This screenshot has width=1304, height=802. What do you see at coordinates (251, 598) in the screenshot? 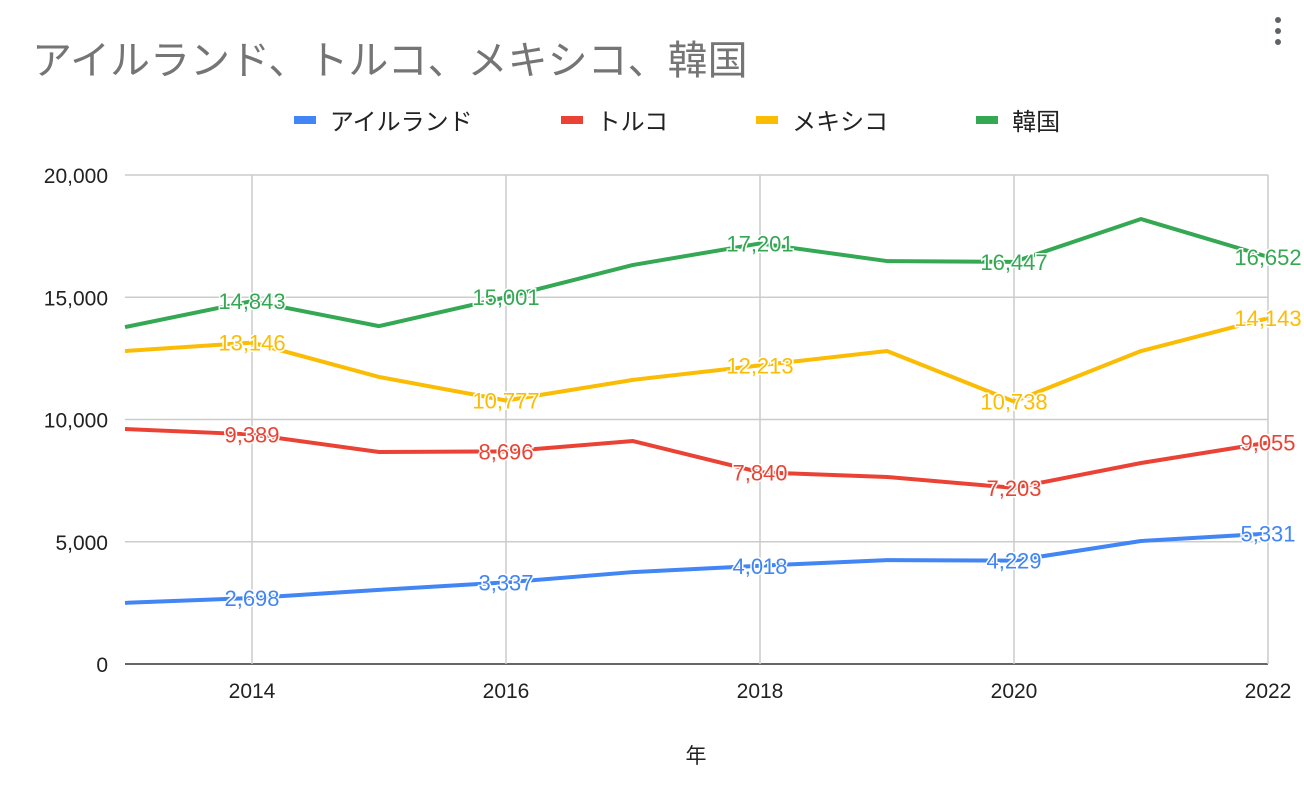
I see `data-label: 2,698` at bounding box center [251, 598].